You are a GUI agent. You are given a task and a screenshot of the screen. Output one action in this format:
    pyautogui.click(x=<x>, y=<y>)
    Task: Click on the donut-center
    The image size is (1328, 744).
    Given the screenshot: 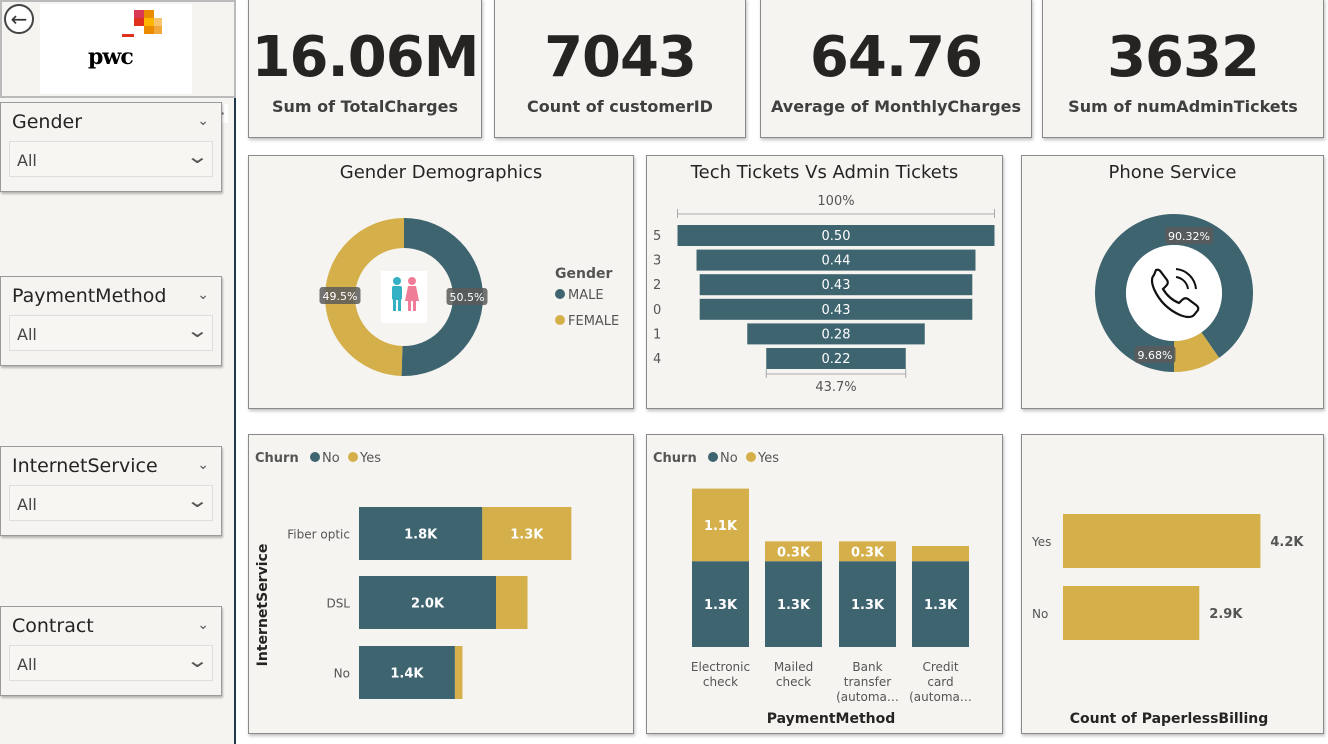 What is the action you would take?
    pyautogui.click(x=1174, y=293)
    